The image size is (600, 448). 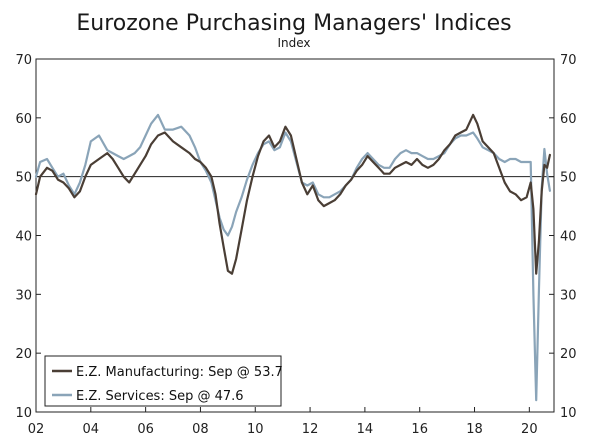 What do you see at coordinates (23, 237) in the screenshot?
I see `y-tick-label-left: 40` at bounding box center [23, 237].